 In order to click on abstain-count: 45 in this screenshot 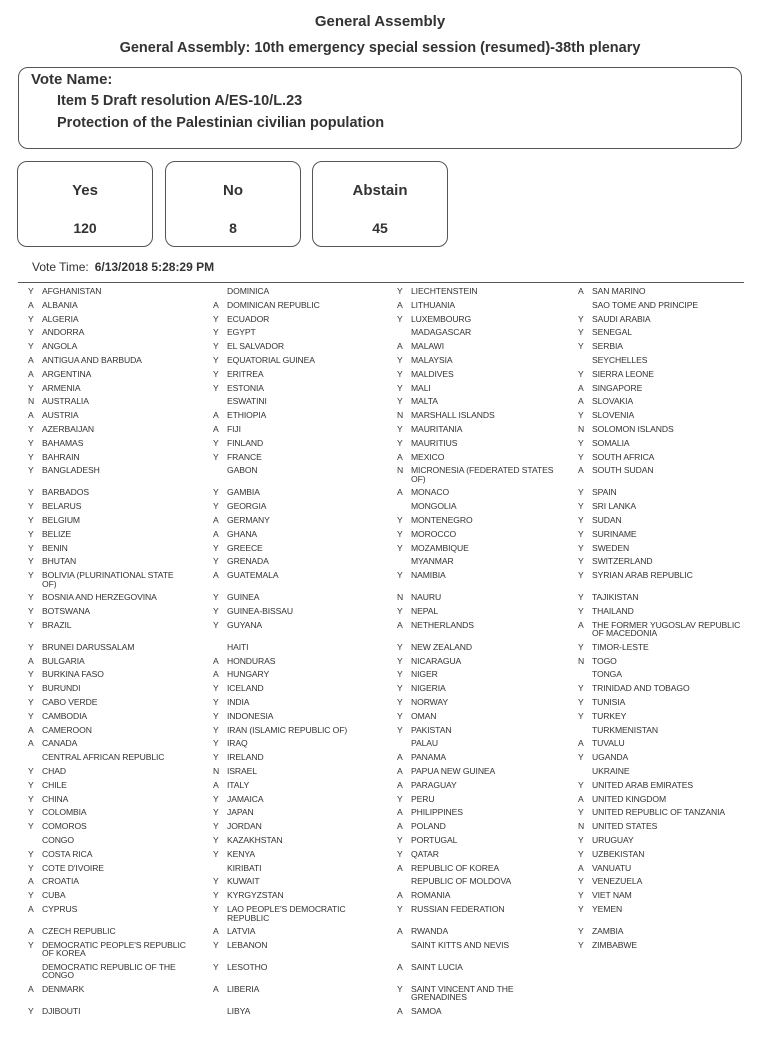, I will do `click(380, 228)`.